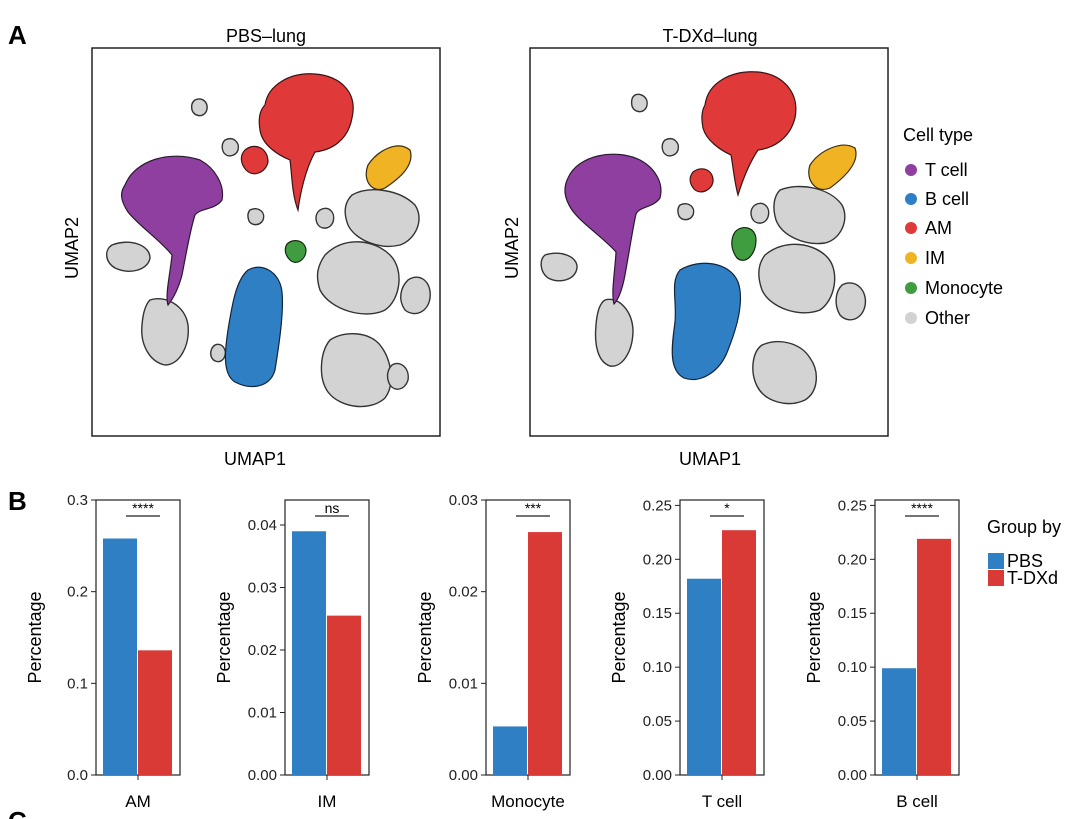  What do you see at coordinates (77, 592) in the screenshot?
I see `y-tick-label: 0.2` at bounding box center [77, 592].